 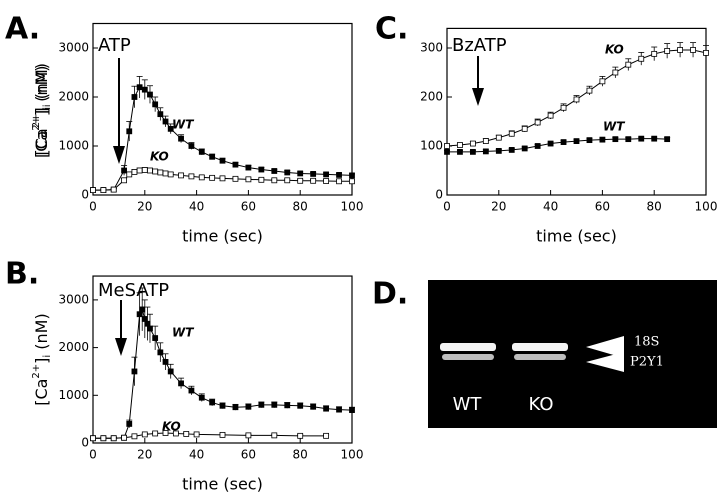 What do you see at coordinates (479, 45) in the screenshot?
I see `chart-title: BzATP` at bounding box center [479, 45].